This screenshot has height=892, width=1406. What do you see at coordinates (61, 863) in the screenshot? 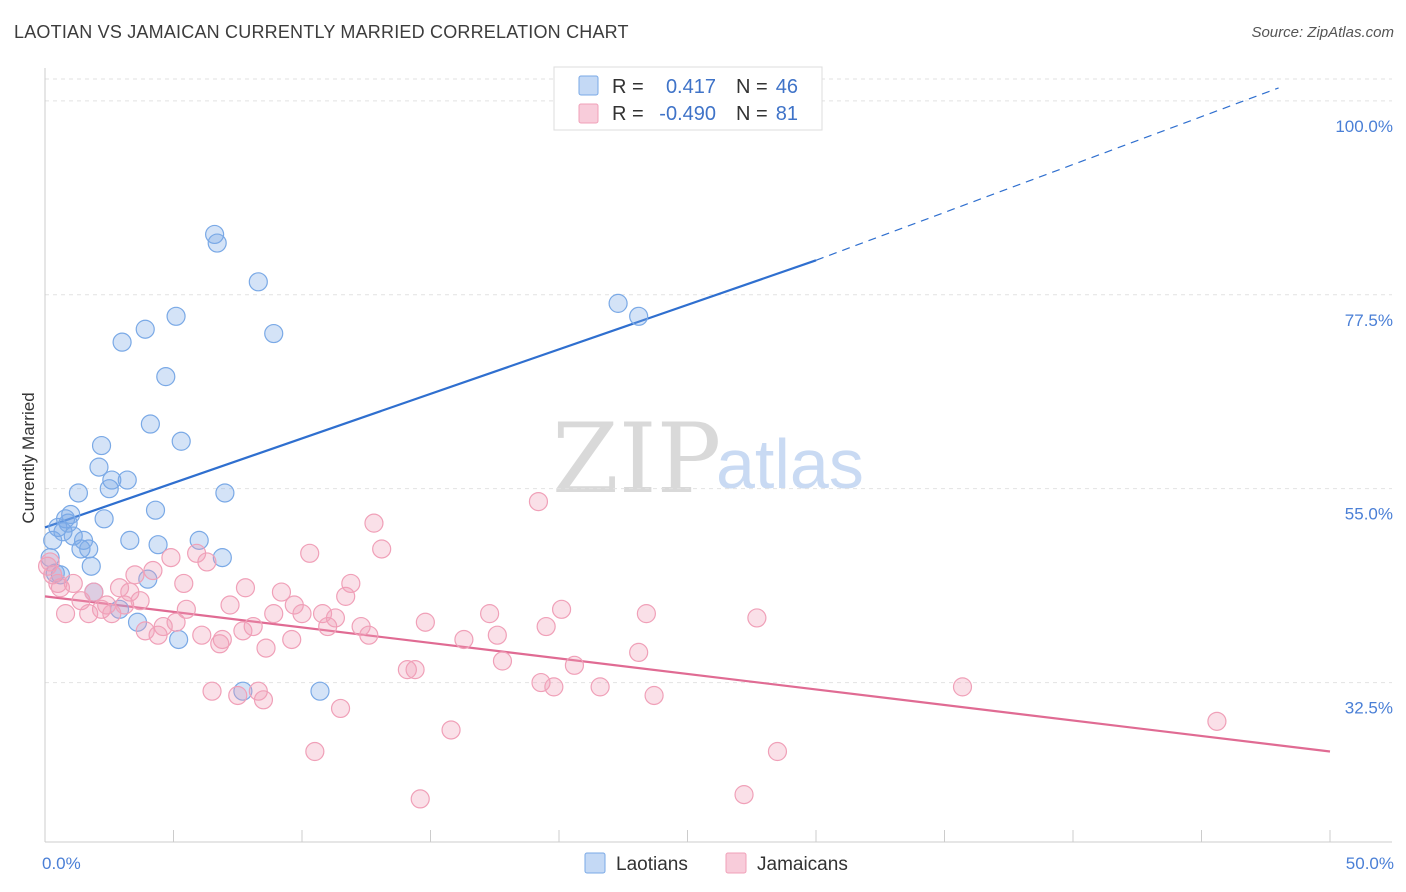
I see `x-tick-label: 0.0%` at bounding box center [61, 863].